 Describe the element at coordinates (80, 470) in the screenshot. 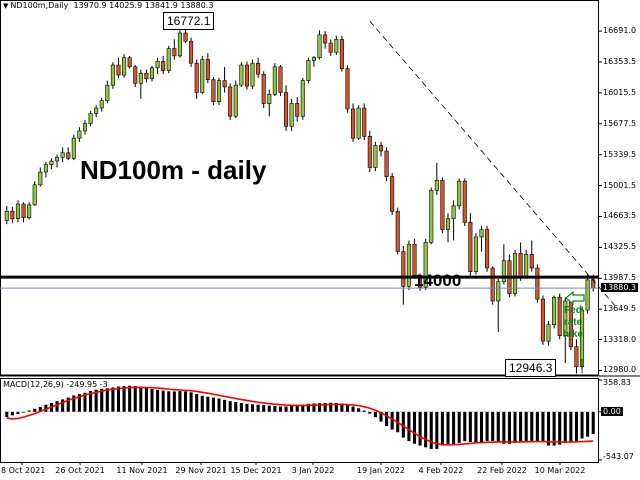

I see `time-tick-label: 26 Oct 2021` at that location.